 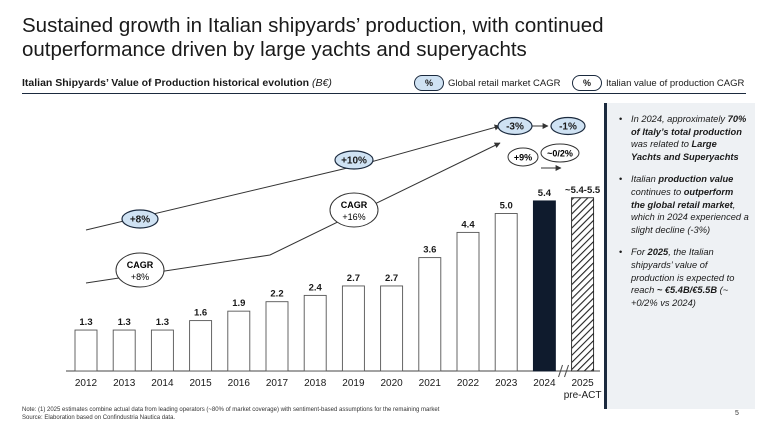 I want to click on insight-text: ~ €5.4B/€5.5B, so click(x=687, y=290).